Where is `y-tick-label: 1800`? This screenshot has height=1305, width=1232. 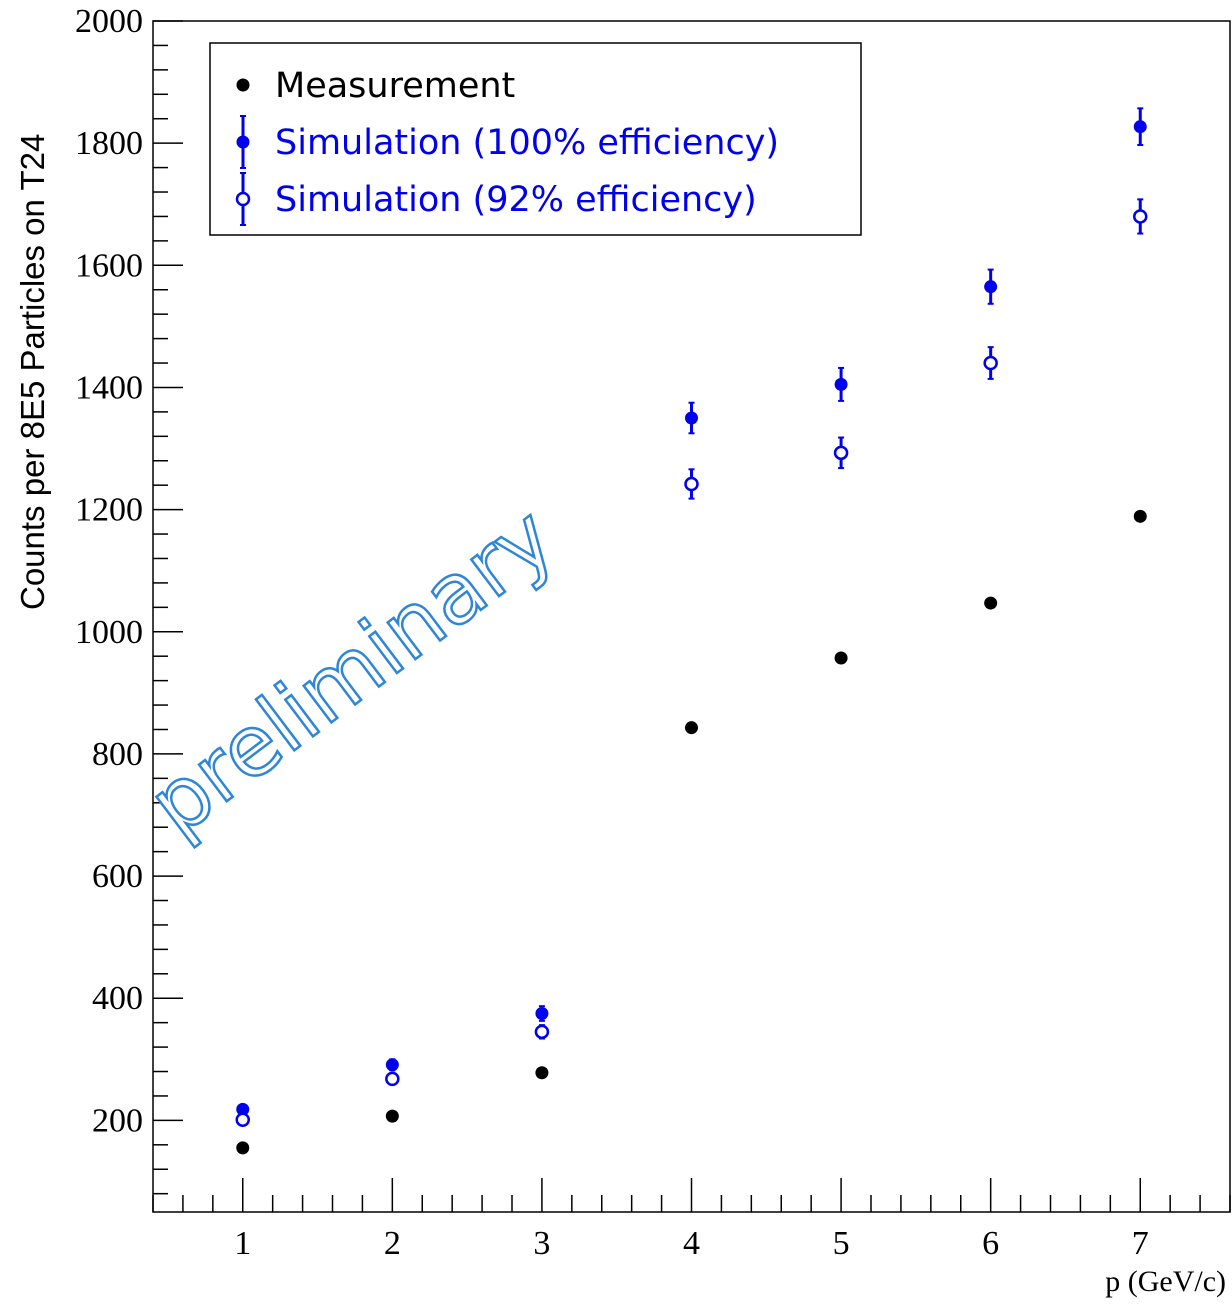 y-tick-label: 1800 is located at coordinates (109, 143).